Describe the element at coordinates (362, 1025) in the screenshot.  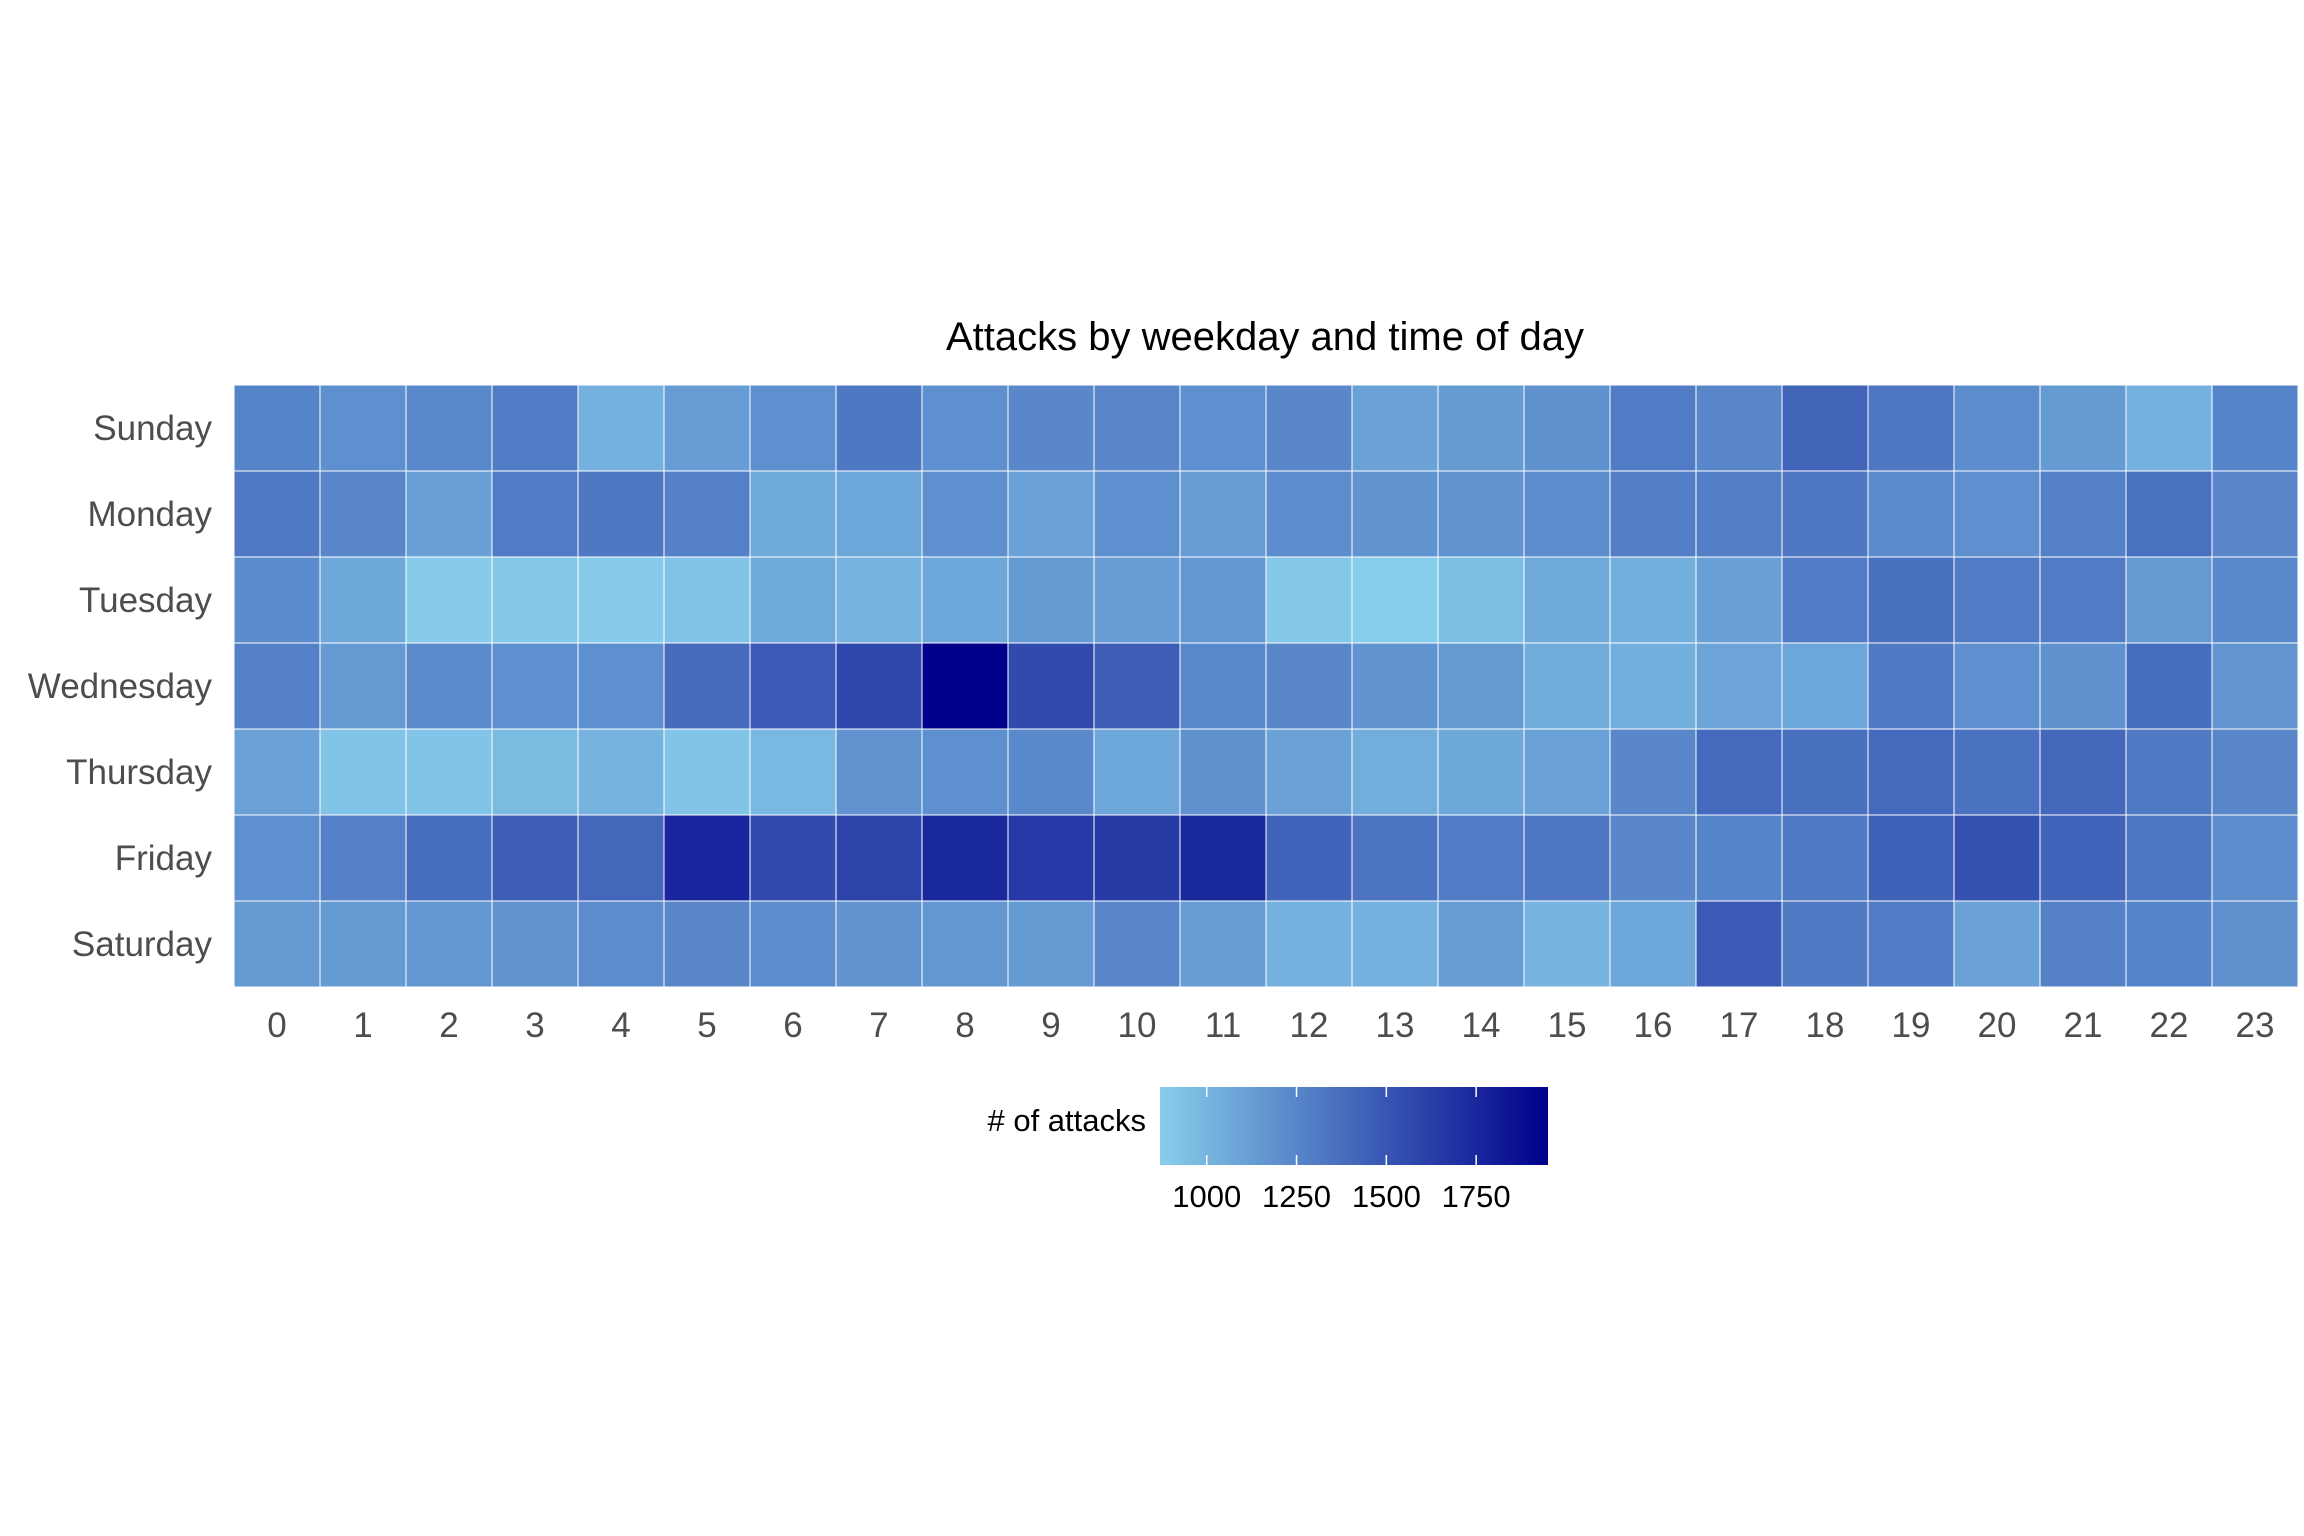
I see `x-tick-label: 1` at that location.